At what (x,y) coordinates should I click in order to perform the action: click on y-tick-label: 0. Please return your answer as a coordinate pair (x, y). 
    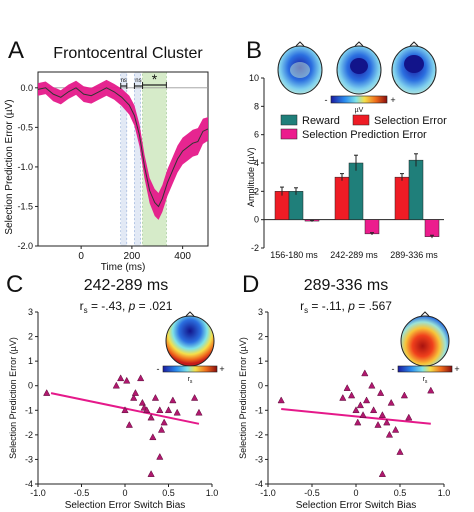
    Looking at the image, I should click on (256, 220).